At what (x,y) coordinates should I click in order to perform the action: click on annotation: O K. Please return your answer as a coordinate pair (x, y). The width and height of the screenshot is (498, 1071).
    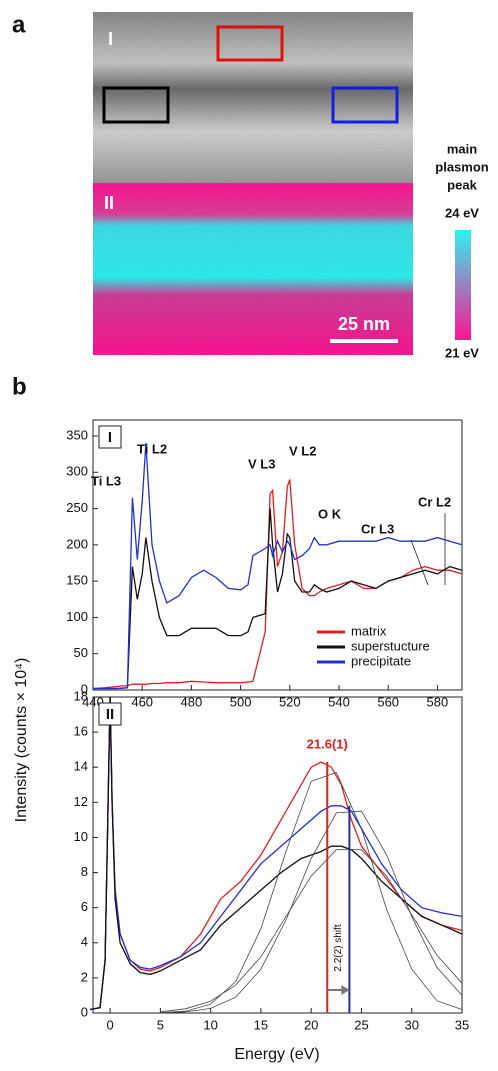
    Looking at the image, I should click on (330, 513).